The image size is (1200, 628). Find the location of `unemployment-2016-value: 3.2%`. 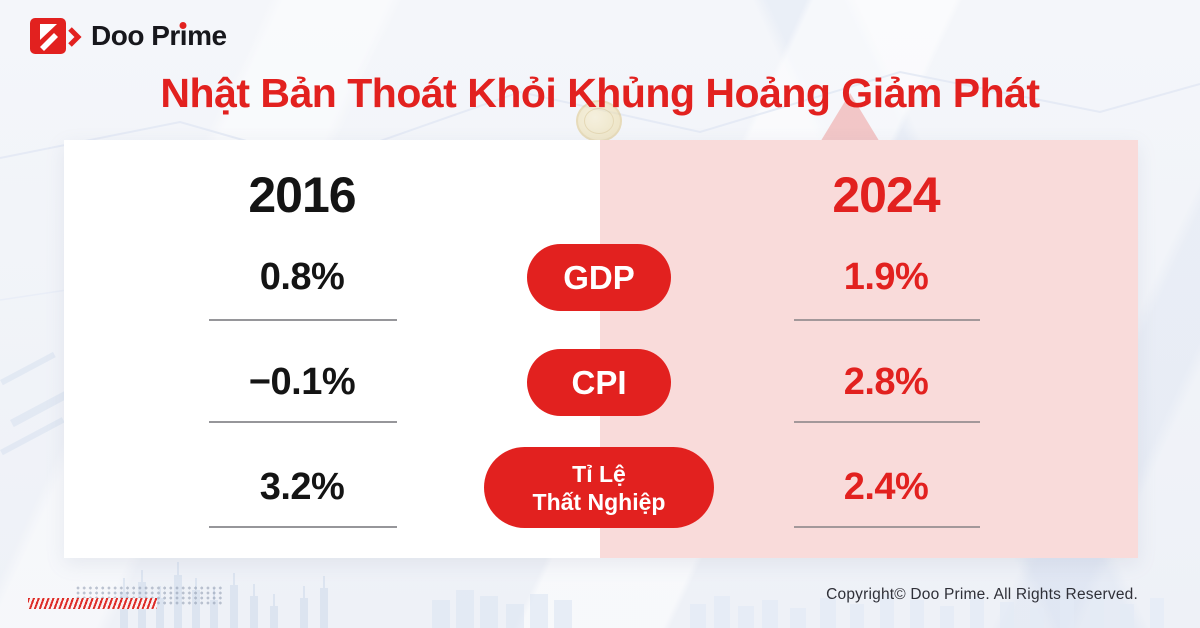

unemployment-2016-value: 3.2% is located at coordinates (302, 487).